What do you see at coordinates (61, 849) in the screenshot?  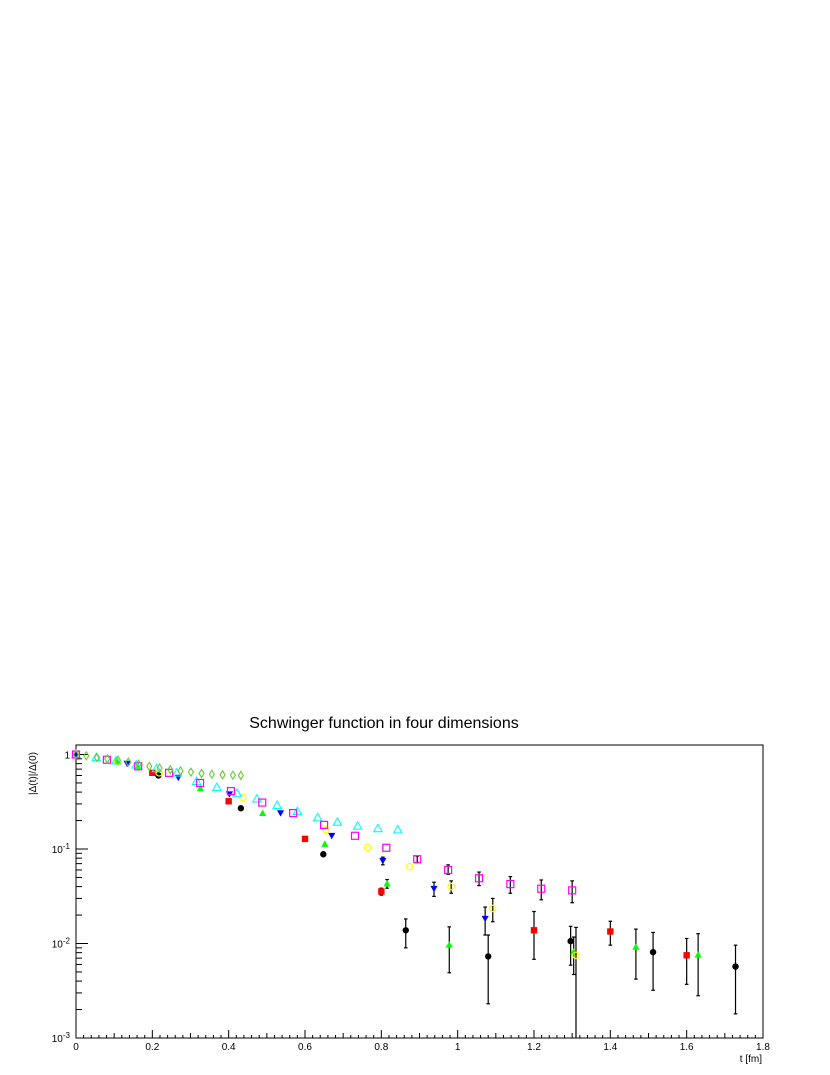 I see `y-tick-label: 10⁻¹` at bounding box center [61, 849].